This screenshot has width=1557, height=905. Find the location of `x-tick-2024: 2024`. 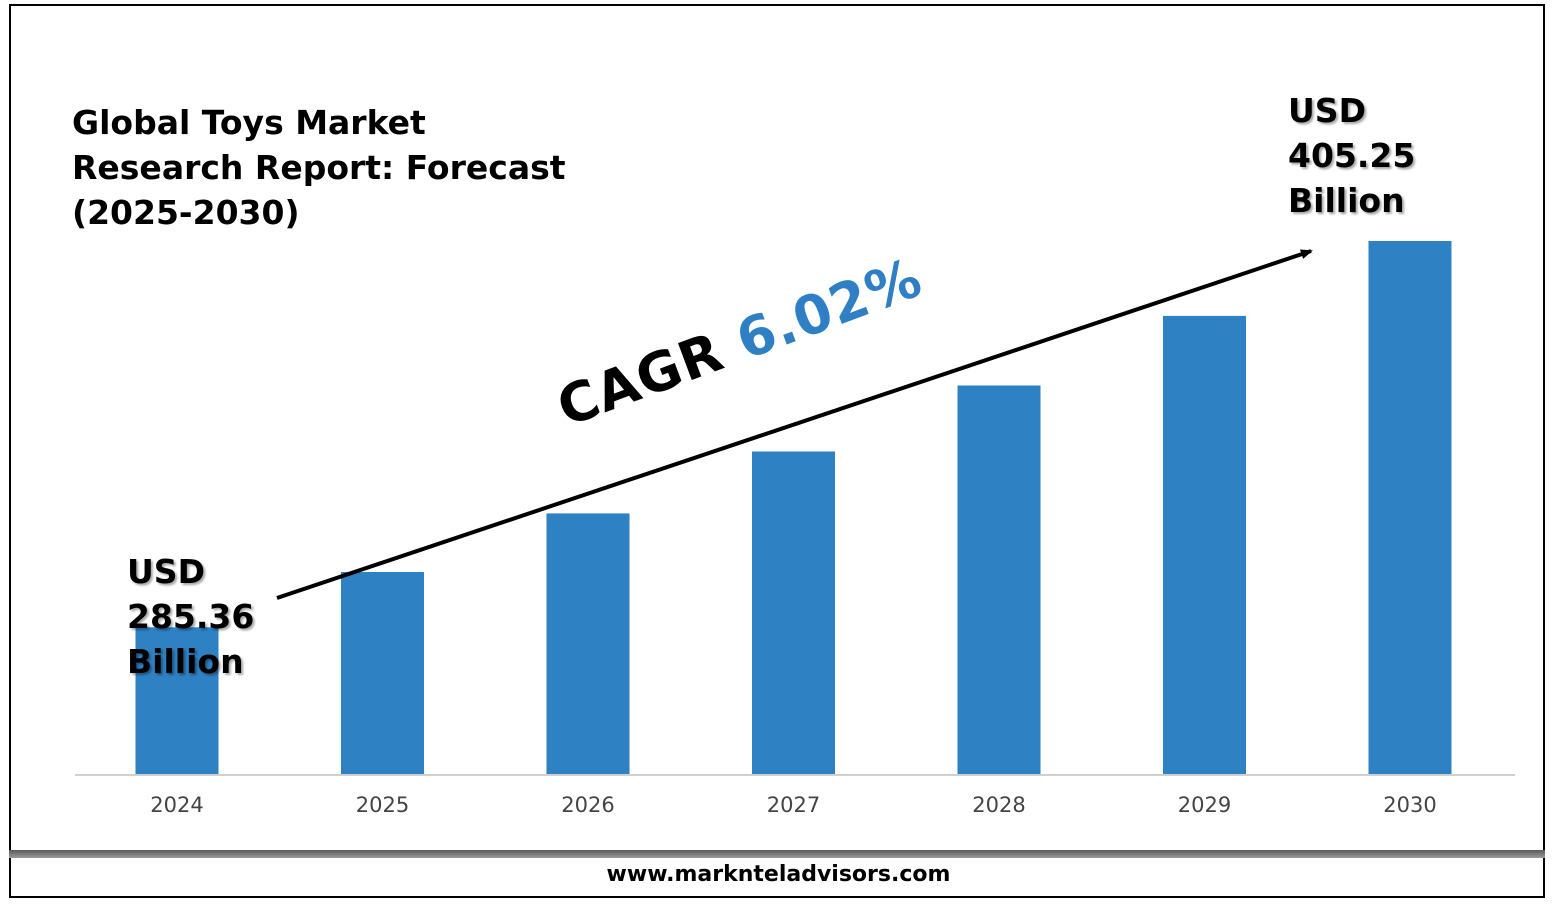

x-tick-2024: 2024 is located at coordinates (176, 805).